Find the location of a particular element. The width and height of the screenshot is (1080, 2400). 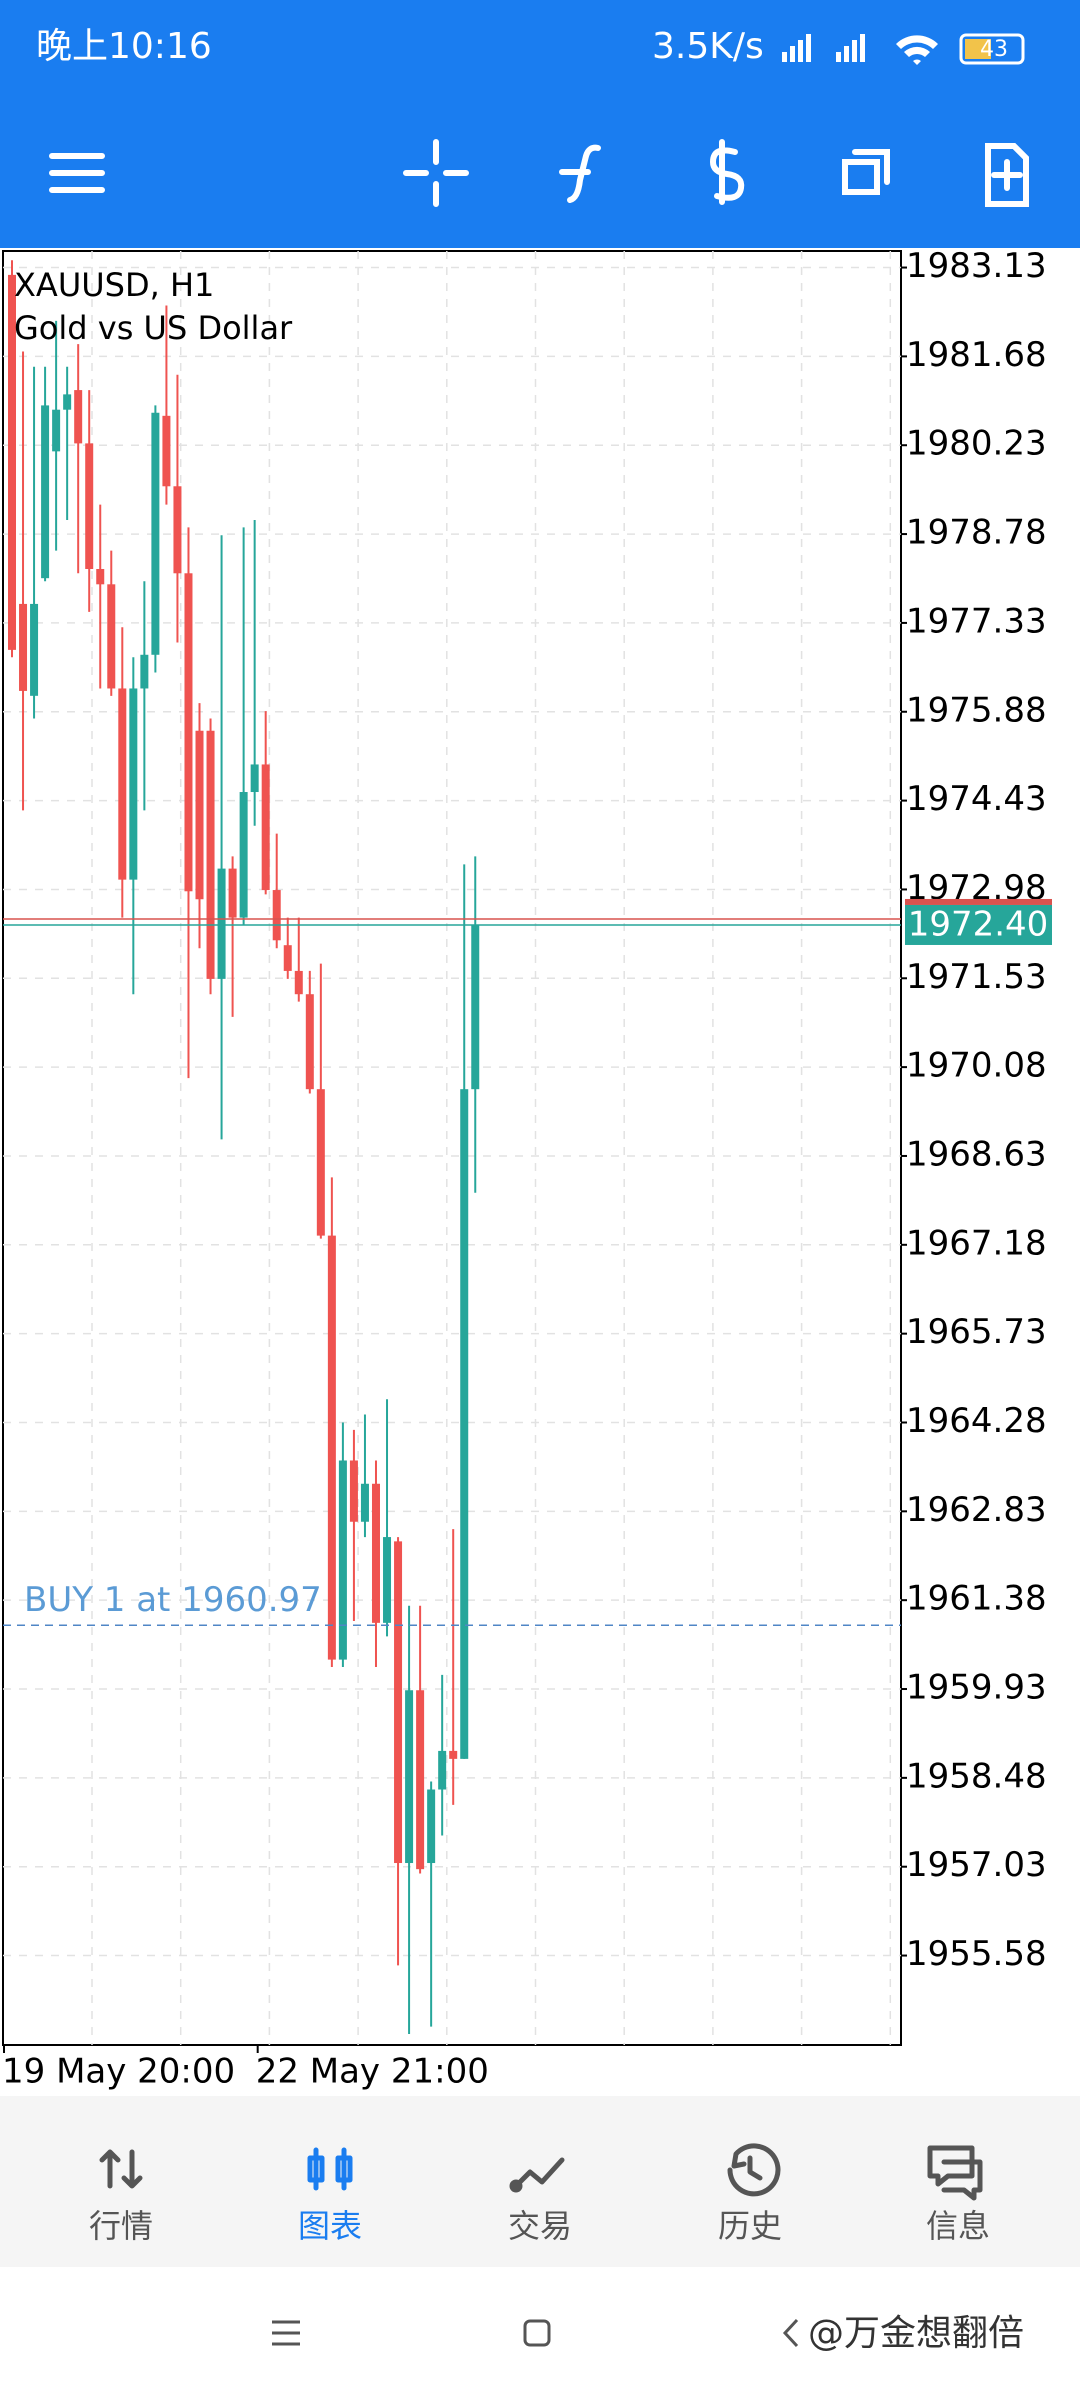

nav-item: 历史 is located at coordinates (750, 2194).